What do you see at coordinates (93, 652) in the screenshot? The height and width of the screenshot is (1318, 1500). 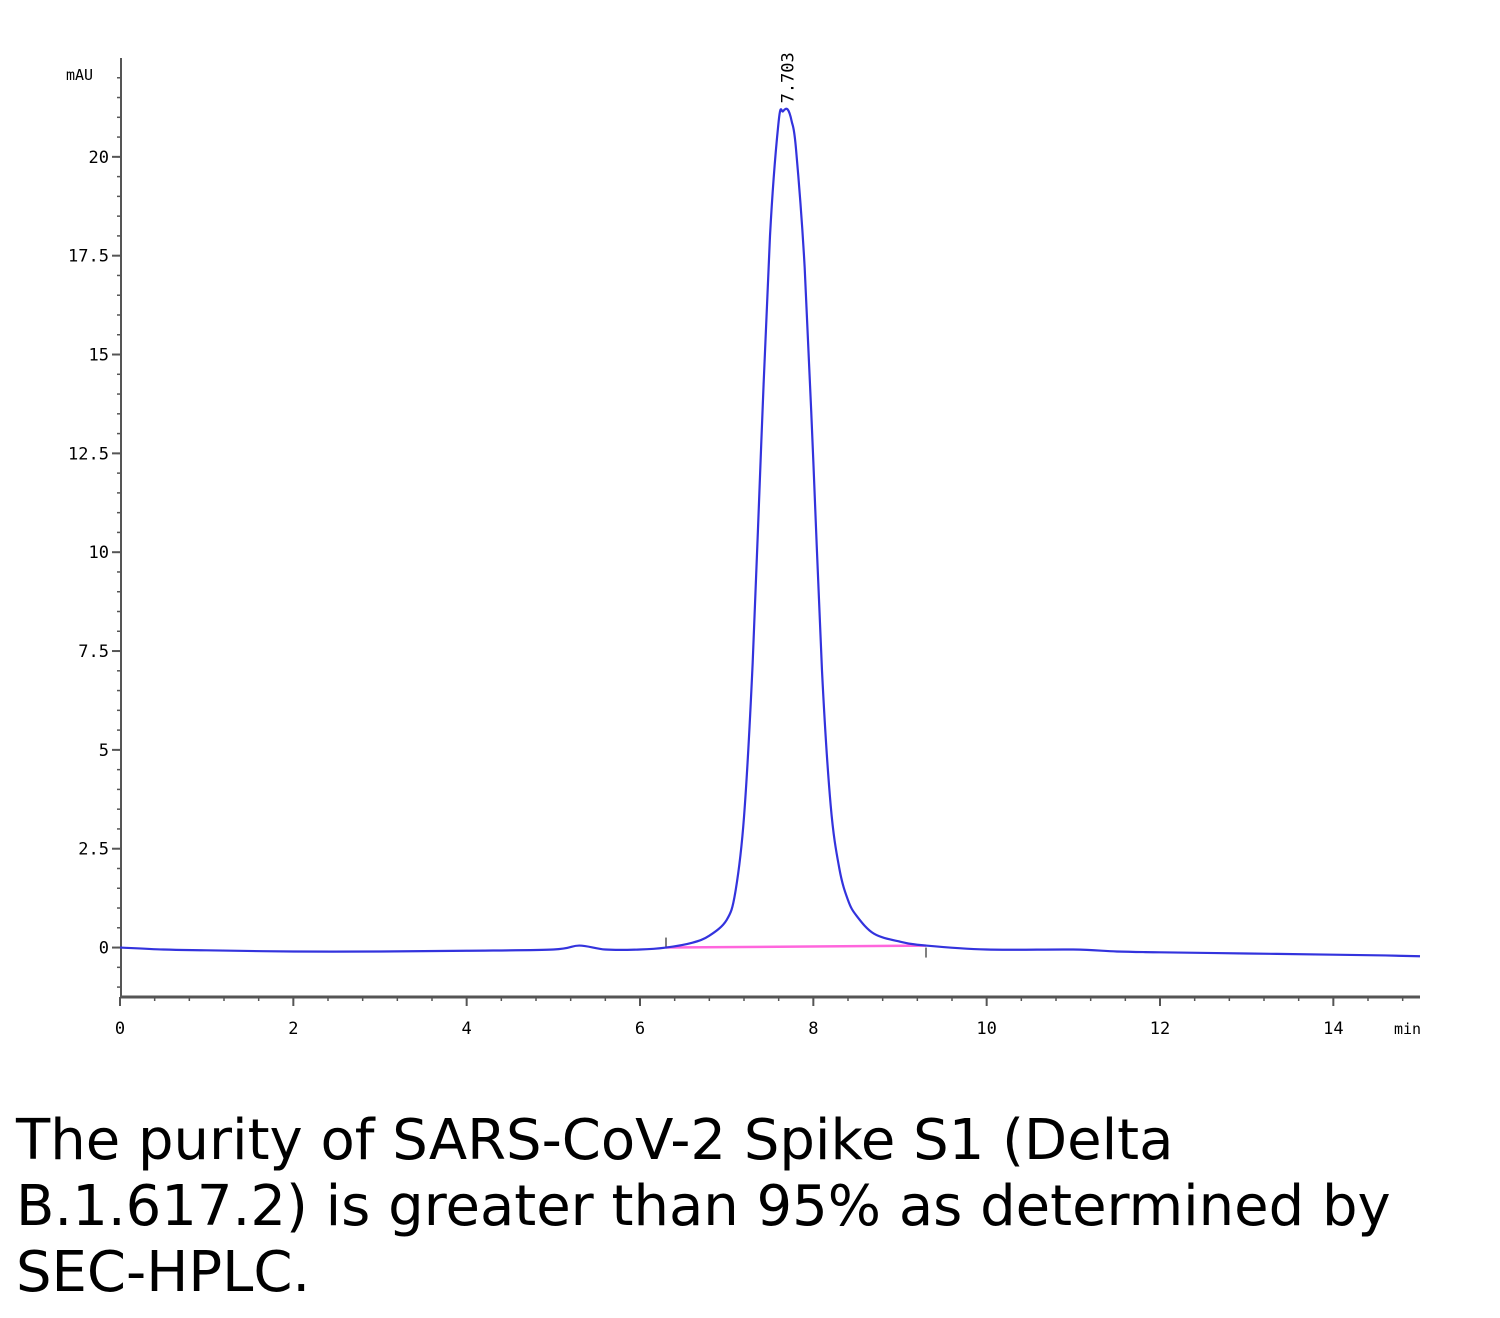 I see `y-tick-label: 7.5` at bounding box center [93, 652].